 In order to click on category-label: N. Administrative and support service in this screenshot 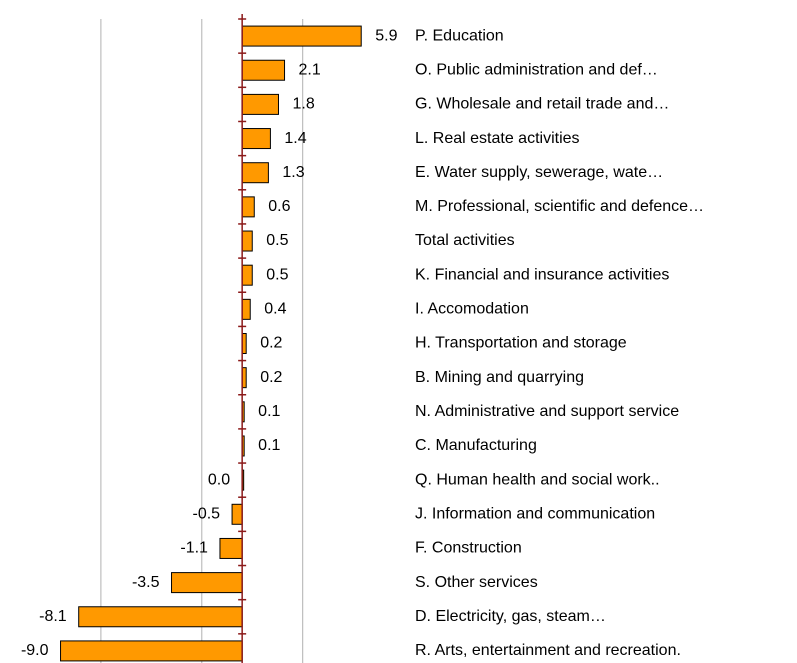, I will do `click(547, 411)`.